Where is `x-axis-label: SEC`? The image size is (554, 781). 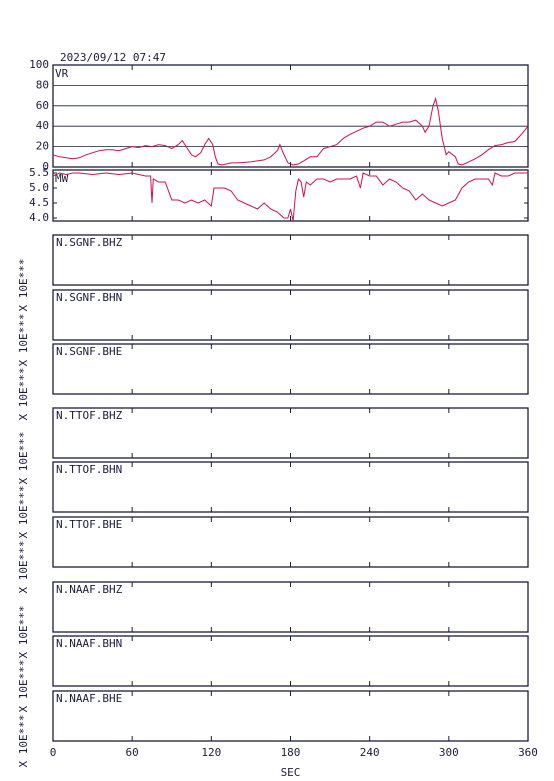
x-axis-label: SEC is located at coordinates (291, 772).